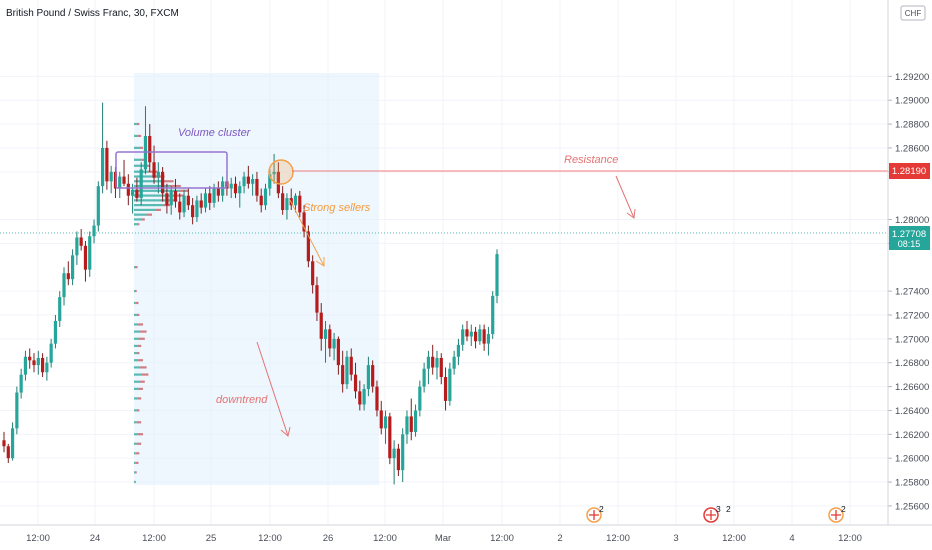 Image resolution: width=932 pixels, height=550 pixels. What do you see at coordinates (320, 262) in the screenshot?
I see `strong-sellers-arrowhead` at bounding box center [320, 262].